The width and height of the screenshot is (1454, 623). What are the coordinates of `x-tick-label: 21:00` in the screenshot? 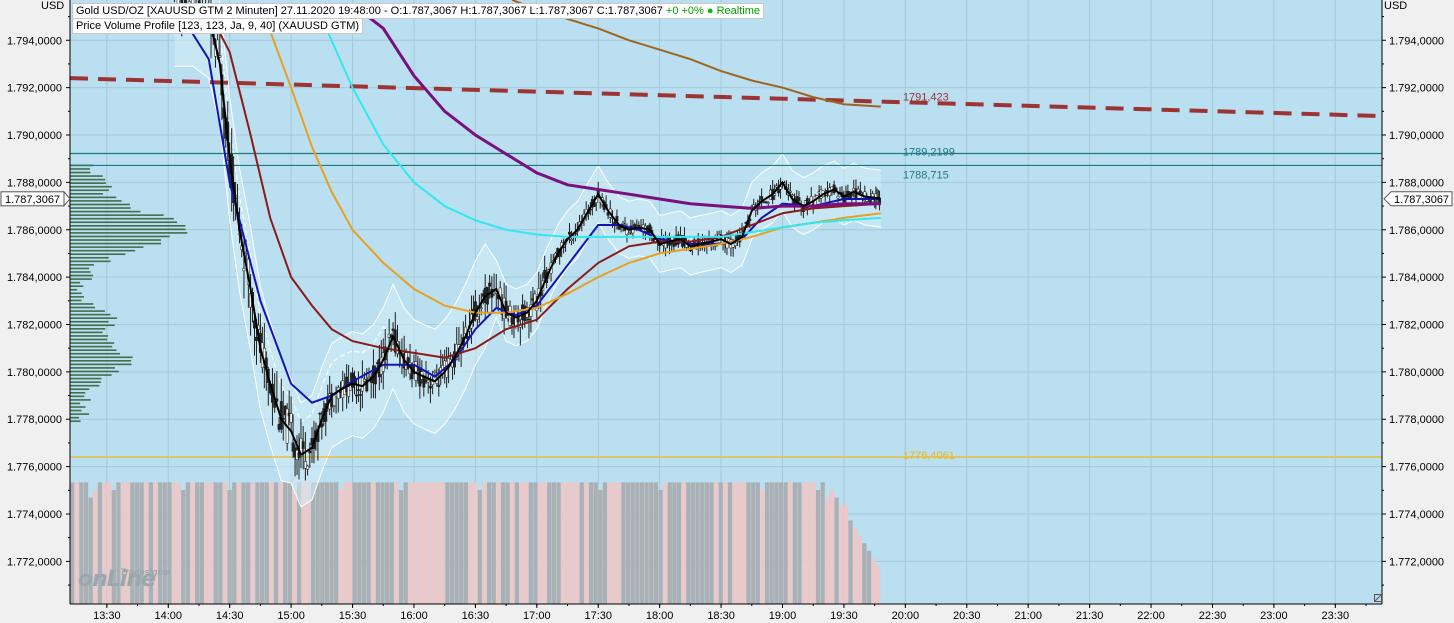 It's located at (1028, 616).